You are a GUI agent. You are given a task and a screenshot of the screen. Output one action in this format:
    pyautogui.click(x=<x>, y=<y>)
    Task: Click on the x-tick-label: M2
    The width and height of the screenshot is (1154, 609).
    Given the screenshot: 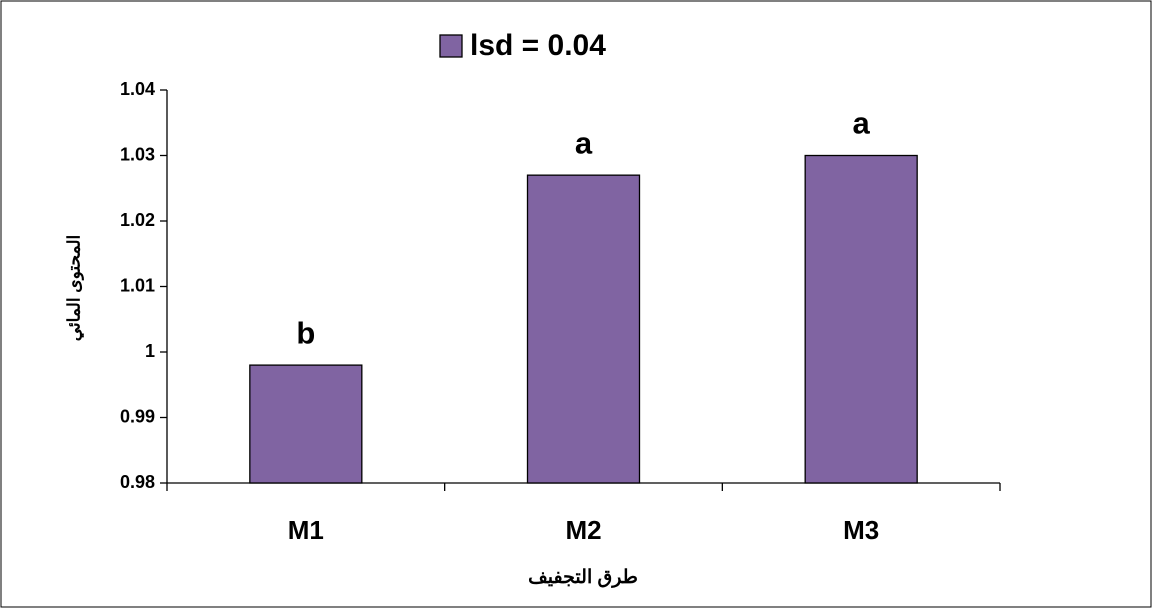 What is the action you would take?
    pyautogui.click(x=583, y=530)
    